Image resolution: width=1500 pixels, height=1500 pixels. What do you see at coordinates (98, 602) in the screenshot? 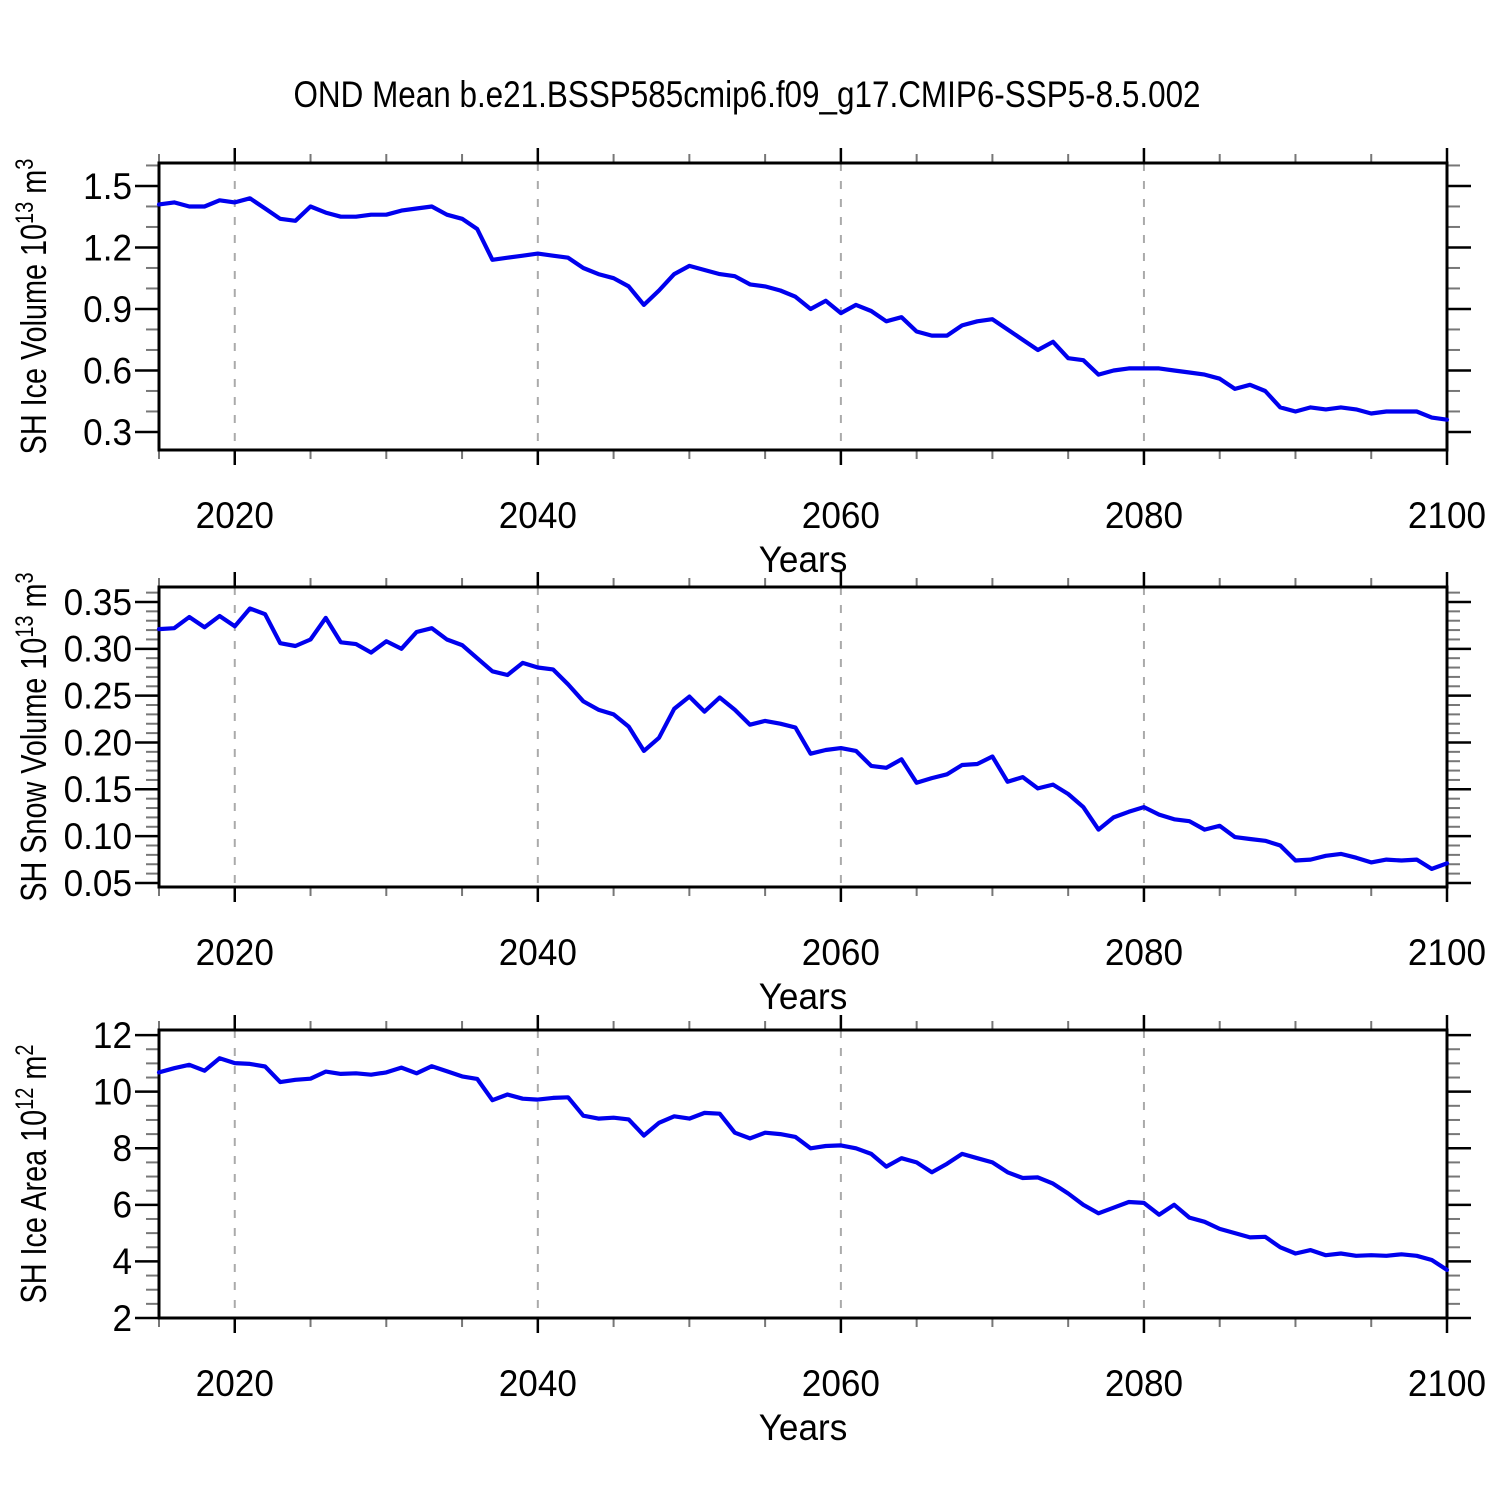
I see `y-tick-label: 0.35` at bounding box center [98, 602].